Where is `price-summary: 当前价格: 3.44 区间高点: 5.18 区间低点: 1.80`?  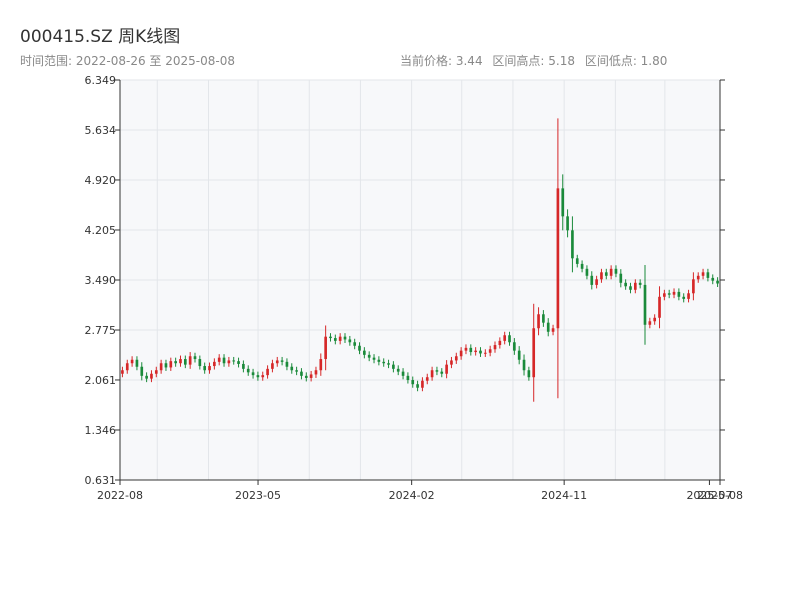 price-summary: 当前价格: 3.44 区间高点: 5.18 区间低点: 1.80 is located at coordinates (536, 60).